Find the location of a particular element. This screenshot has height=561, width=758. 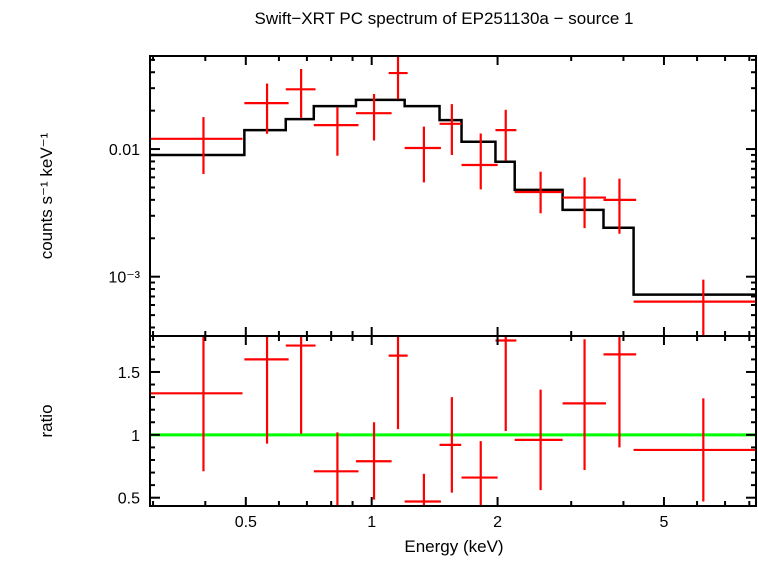

y-tick-label: 1 is located at coordinates (135, 436).